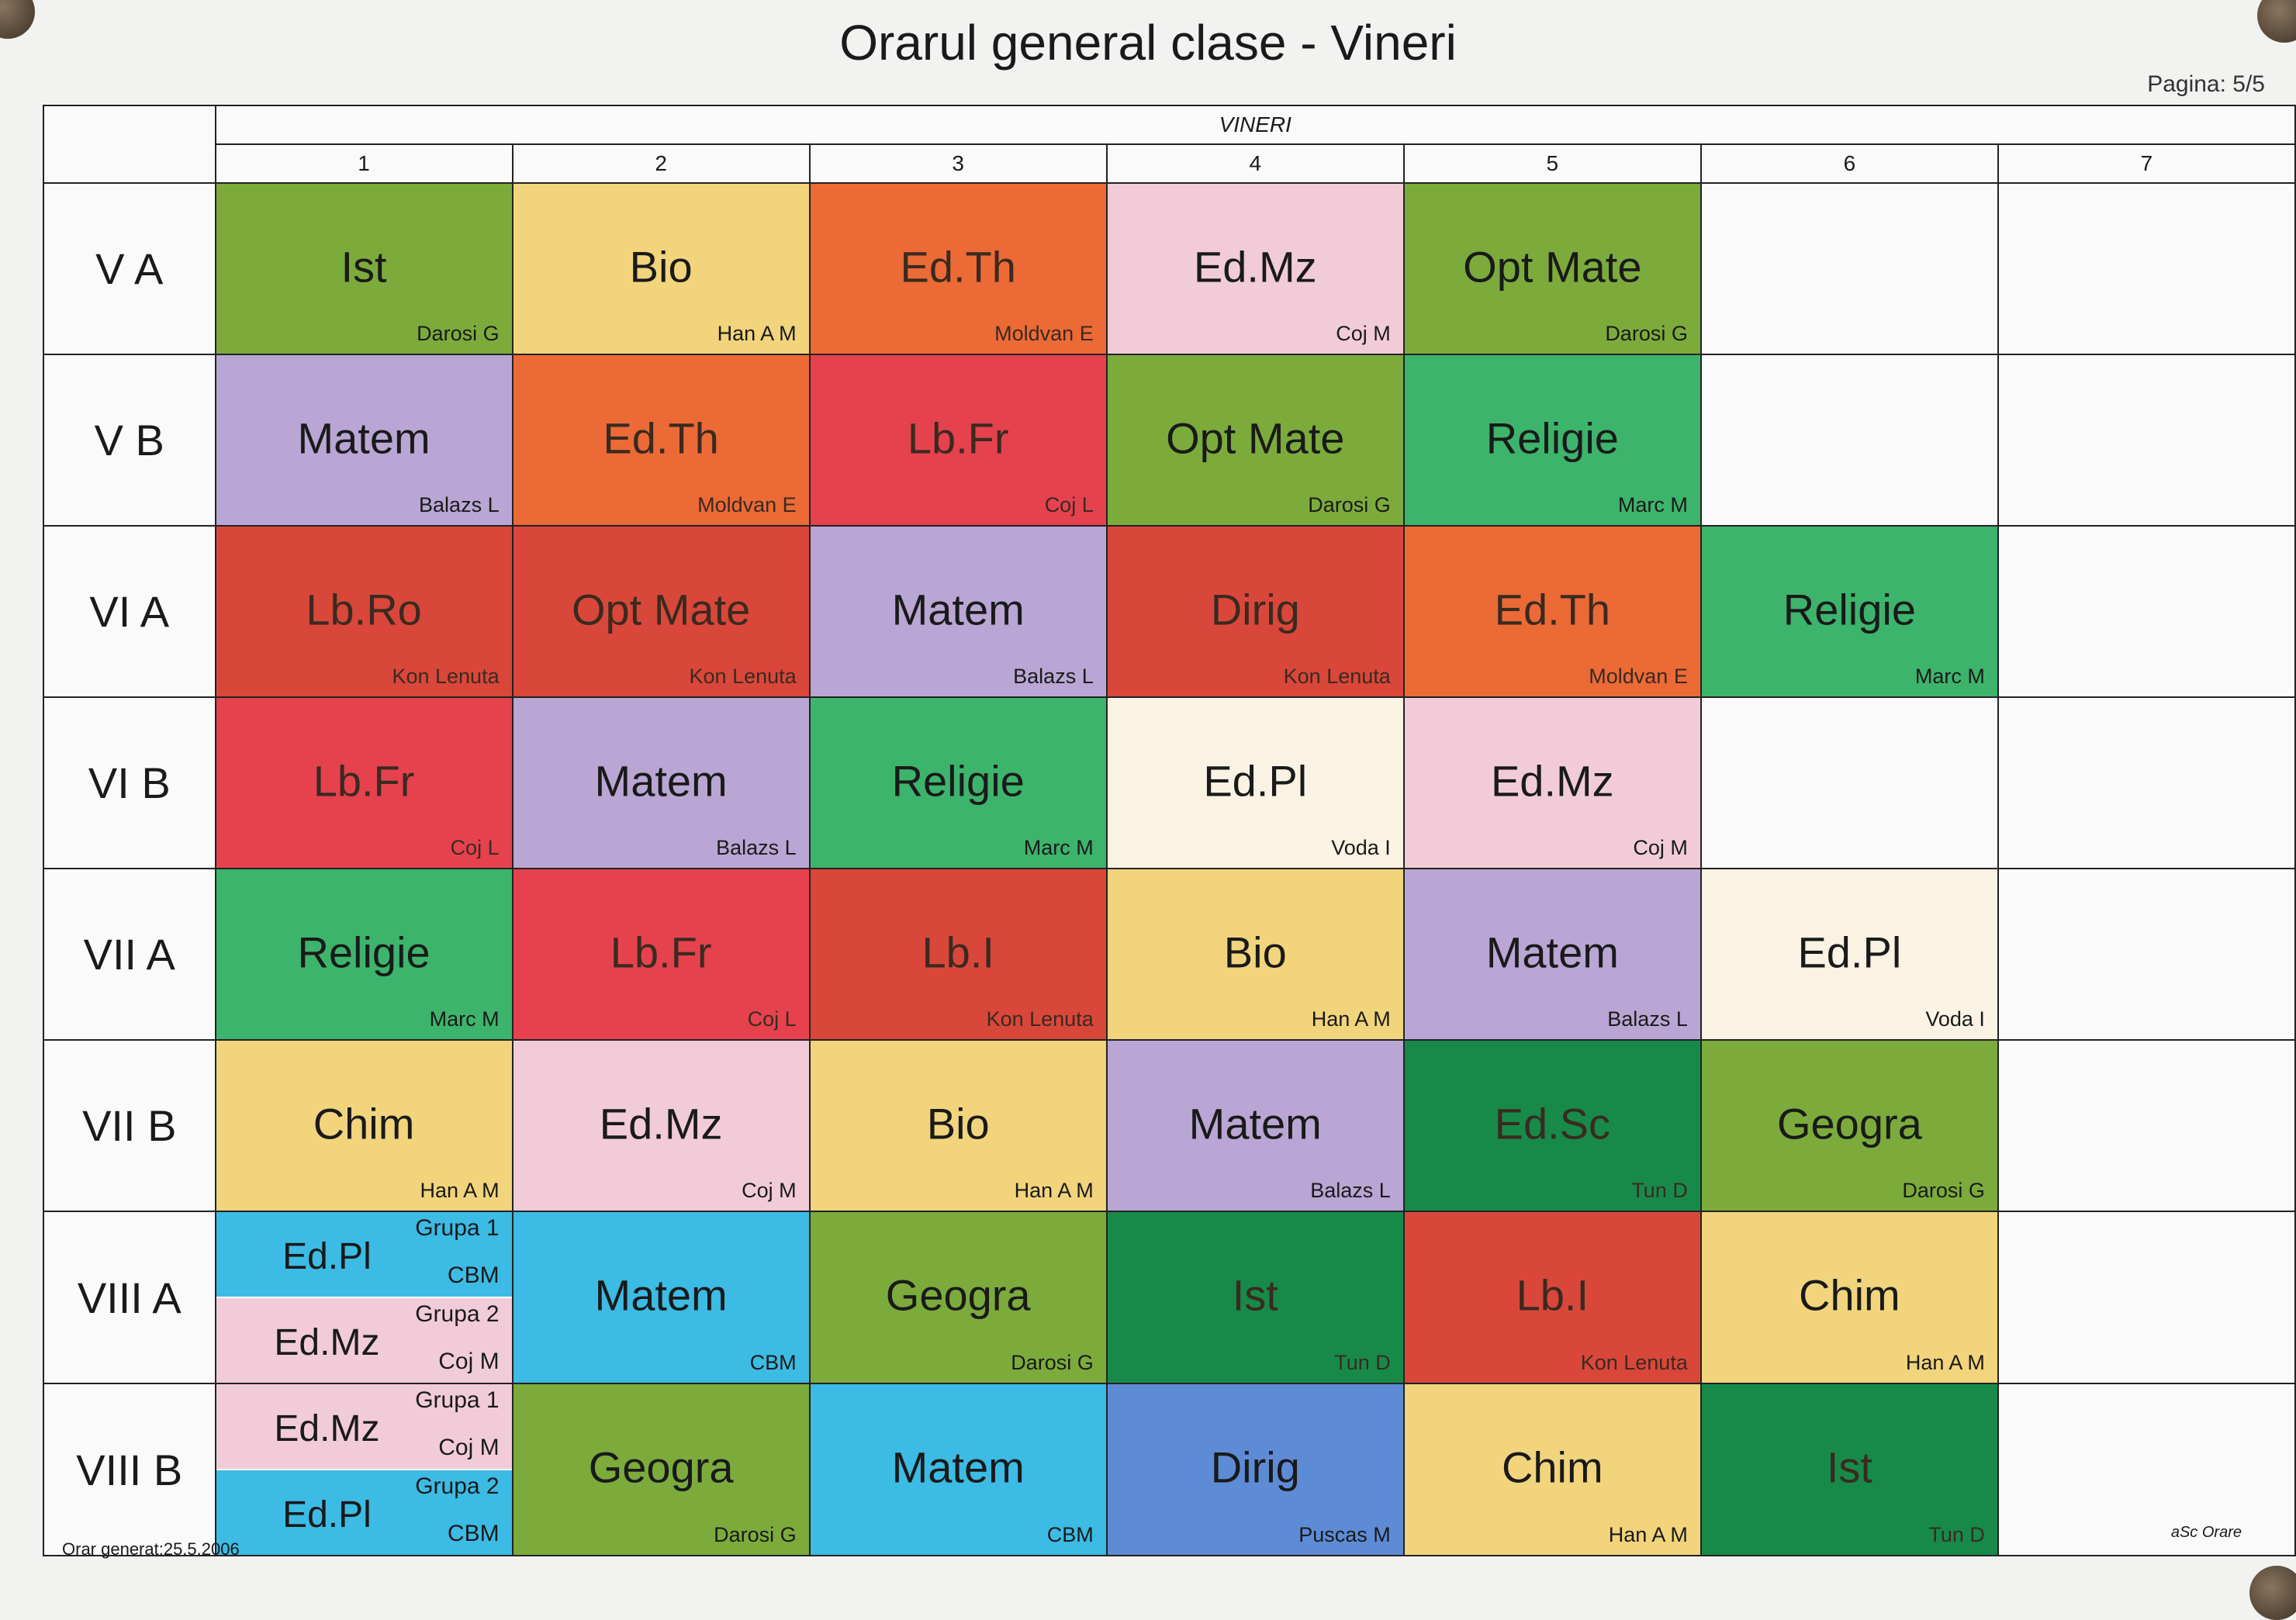 This screenshot has width=2296, height=1620. Describe the element at coordinates (1552, 782) in the screenshot. I see `lesson-cell: Ed.Mz Coj M` at that location.